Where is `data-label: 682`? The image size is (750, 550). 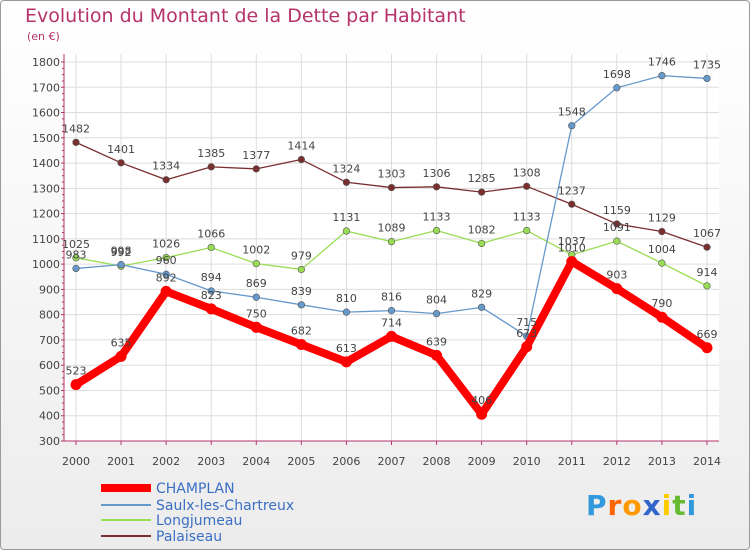 data-label: 682 is located at coordinates (301, 330).